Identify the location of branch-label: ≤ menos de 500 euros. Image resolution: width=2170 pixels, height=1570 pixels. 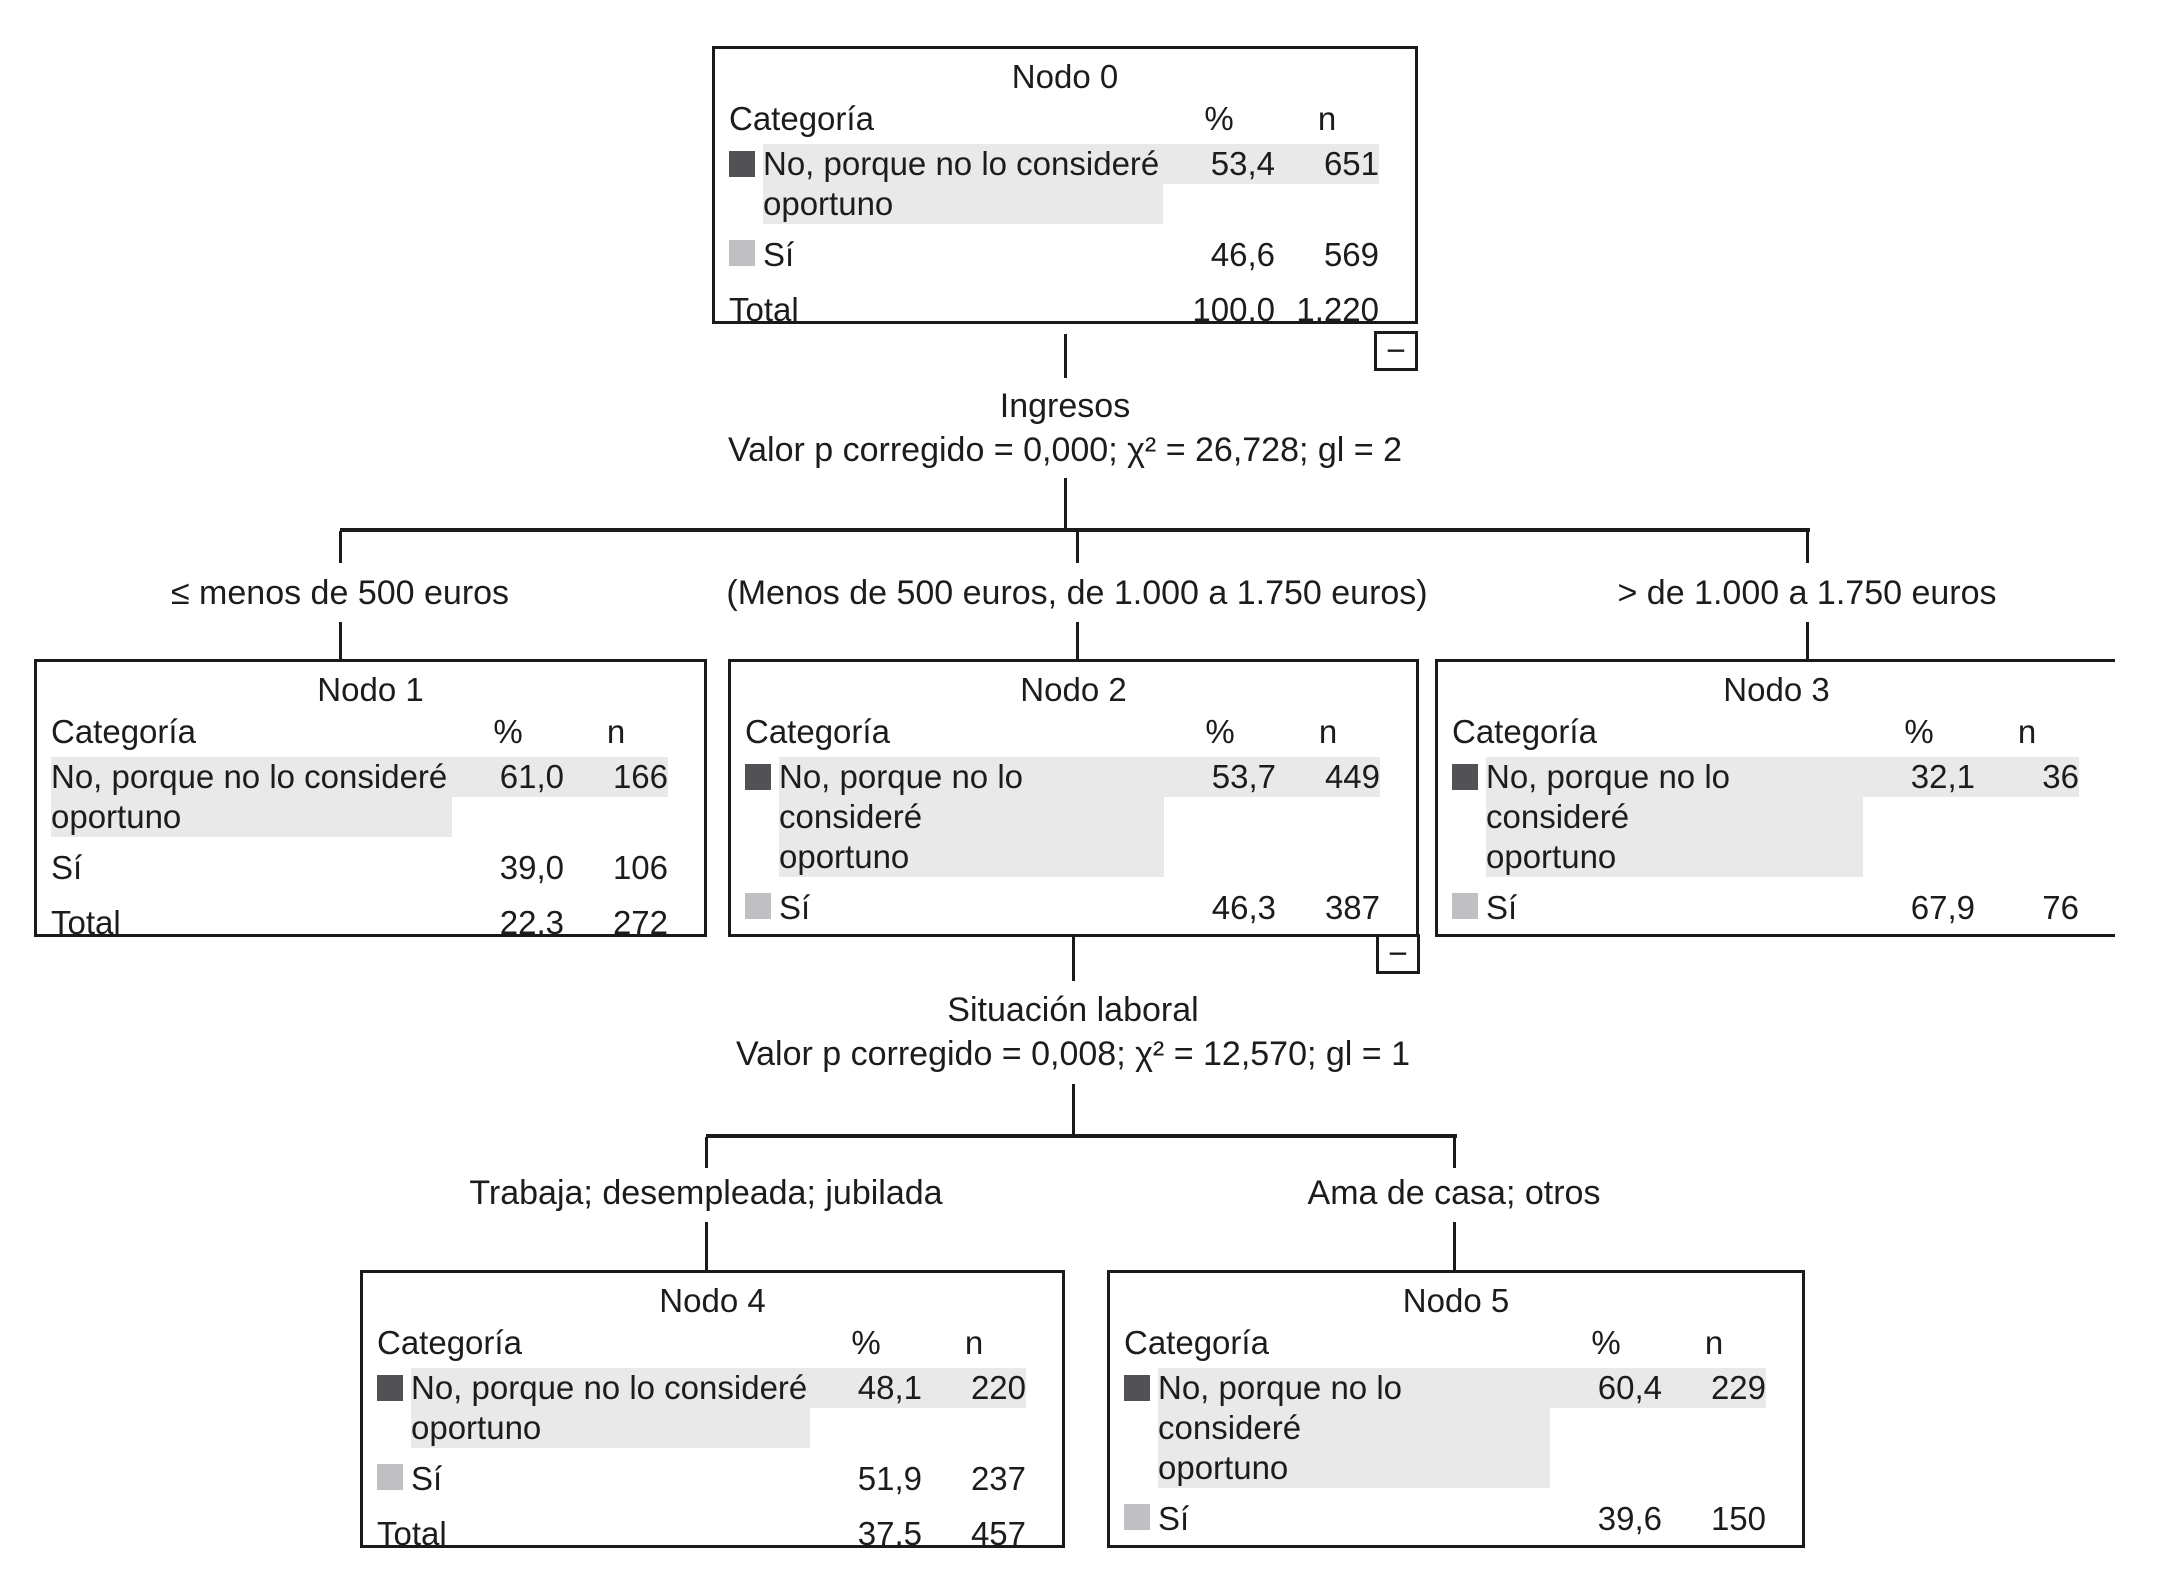
(340, 593).